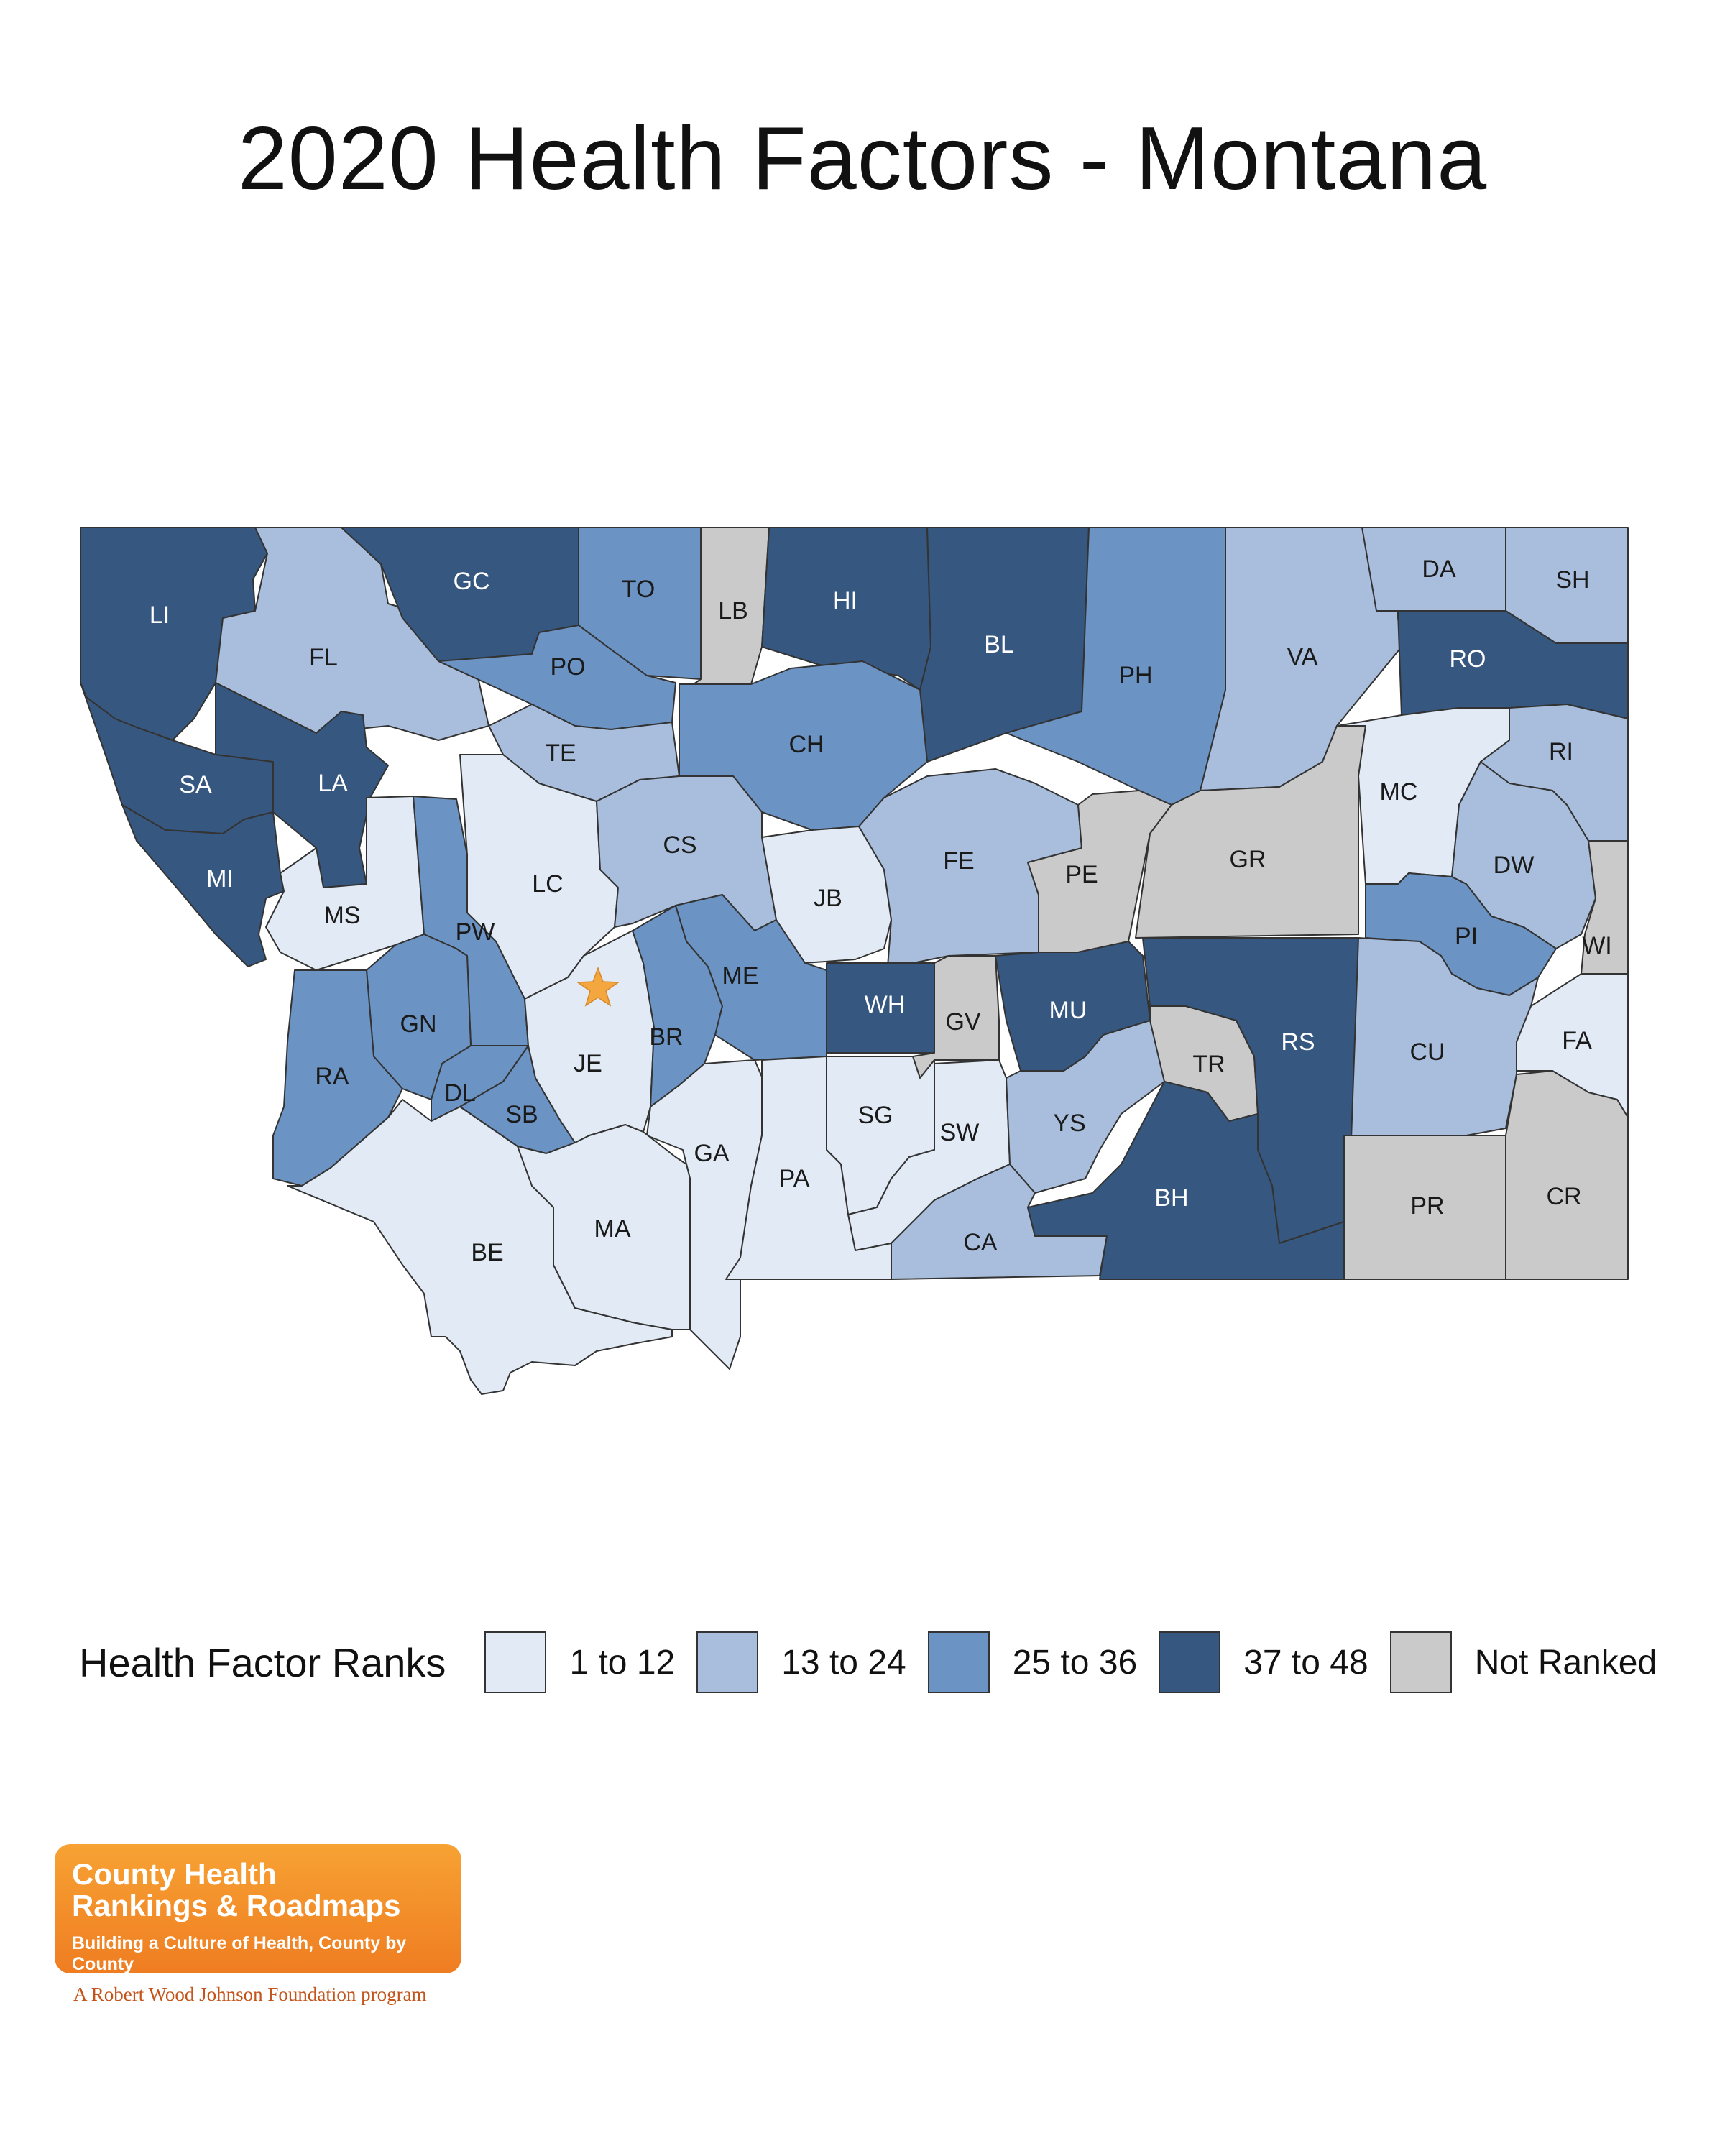  Describe the element at coordinates (711, 1153) in the screenshot. I see `county-label-ga: GA` at that location.